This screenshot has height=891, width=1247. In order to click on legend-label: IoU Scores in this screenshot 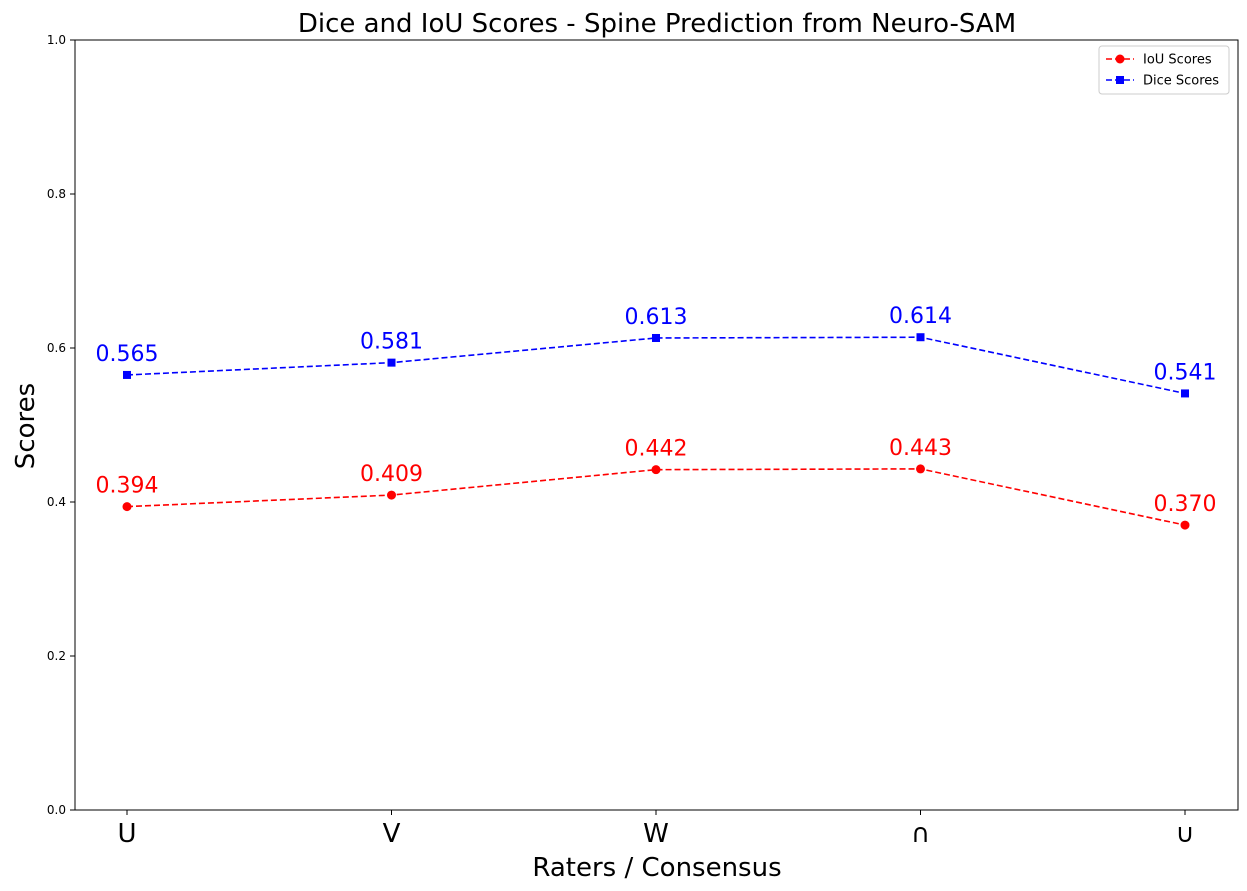, I will do `click(1177, 60)`.